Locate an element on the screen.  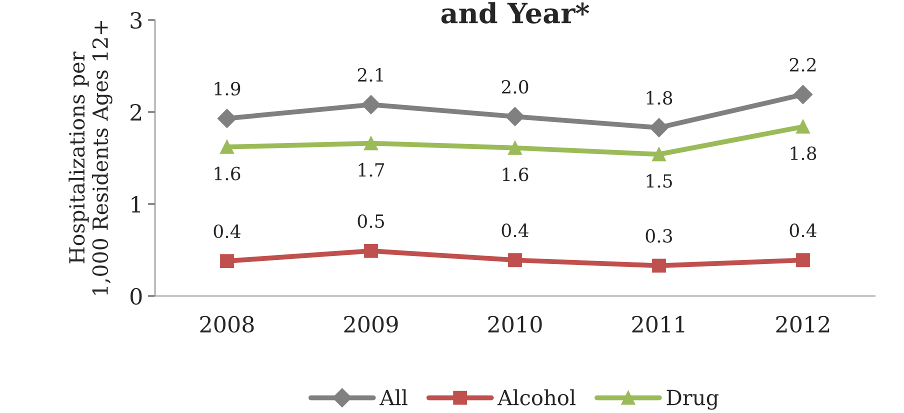
y-axis-title: Hospitalizations per 1,000 Residents Ages 12+ is located at coordinates (90, 158).